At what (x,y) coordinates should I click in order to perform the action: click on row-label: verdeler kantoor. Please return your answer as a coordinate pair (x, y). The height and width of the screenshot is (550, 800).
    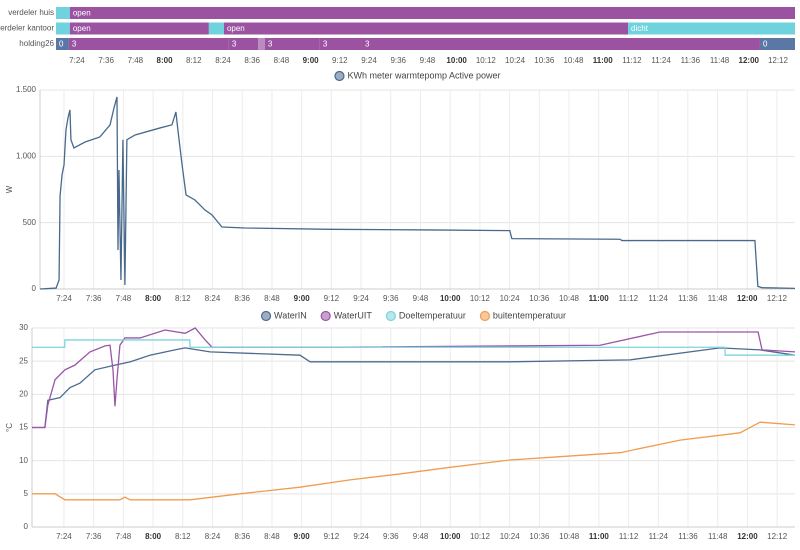
    Looking at the image, I should click on (27, 28).